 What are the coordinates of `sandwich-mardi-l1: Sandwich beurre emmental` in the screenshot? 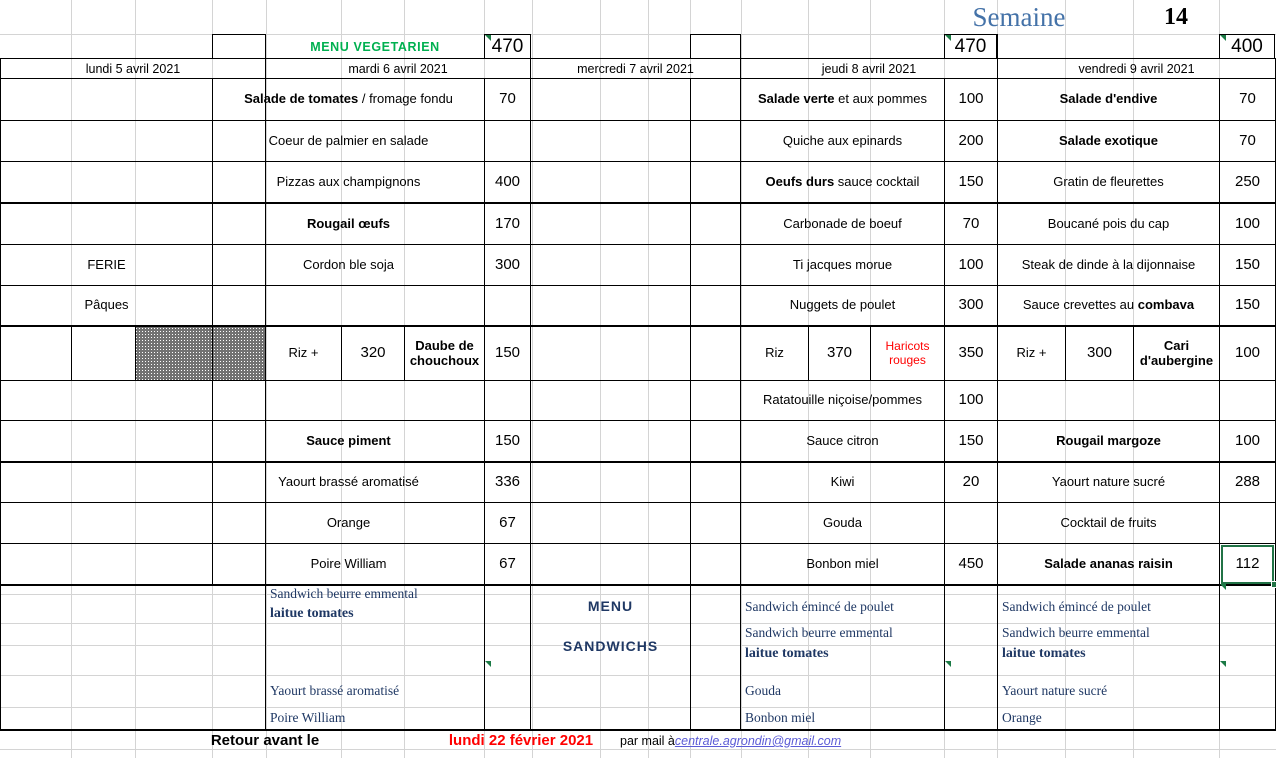 It's located at (344, 594).